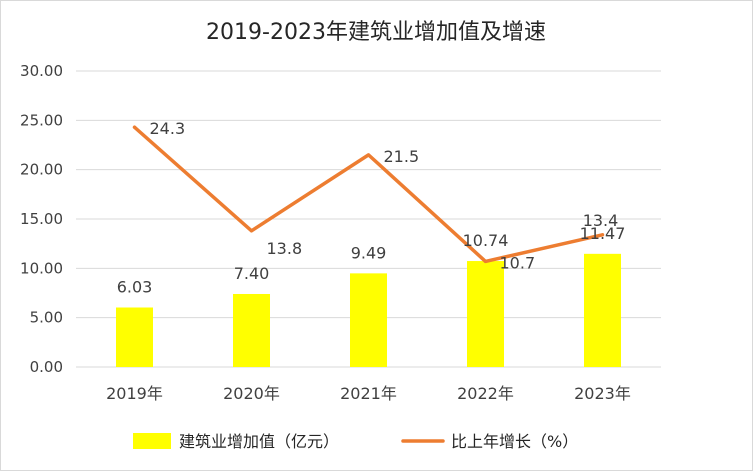 The image size is (753, 474). What do you see at coordinates (135, 287) in the screenshot?
I see `bar-data-label: 6.03` at bounding box center [135, 287].